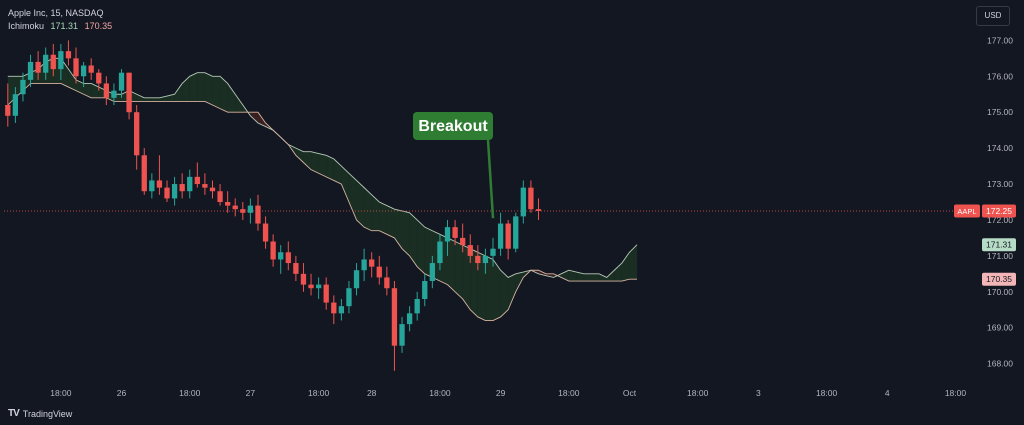  What do you see at coordinates (453, 126) in the screenshot?
I see `annotation-label: Breakout` at bounding box center [453, 126].